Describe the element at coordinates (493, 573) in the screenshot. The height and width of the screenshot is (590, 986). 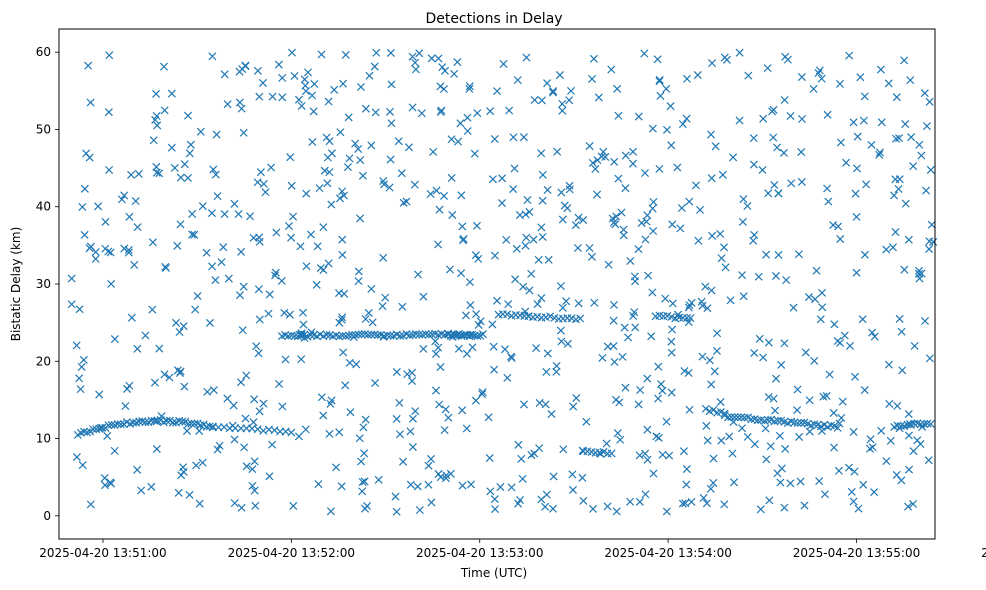
I see `x-axis-label: Time (UTC)` at that location.